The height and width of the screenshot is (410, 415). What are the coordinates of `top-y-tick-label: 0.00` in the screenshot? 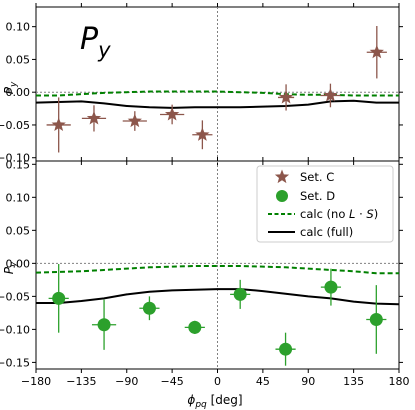 It's located at (18, 92).